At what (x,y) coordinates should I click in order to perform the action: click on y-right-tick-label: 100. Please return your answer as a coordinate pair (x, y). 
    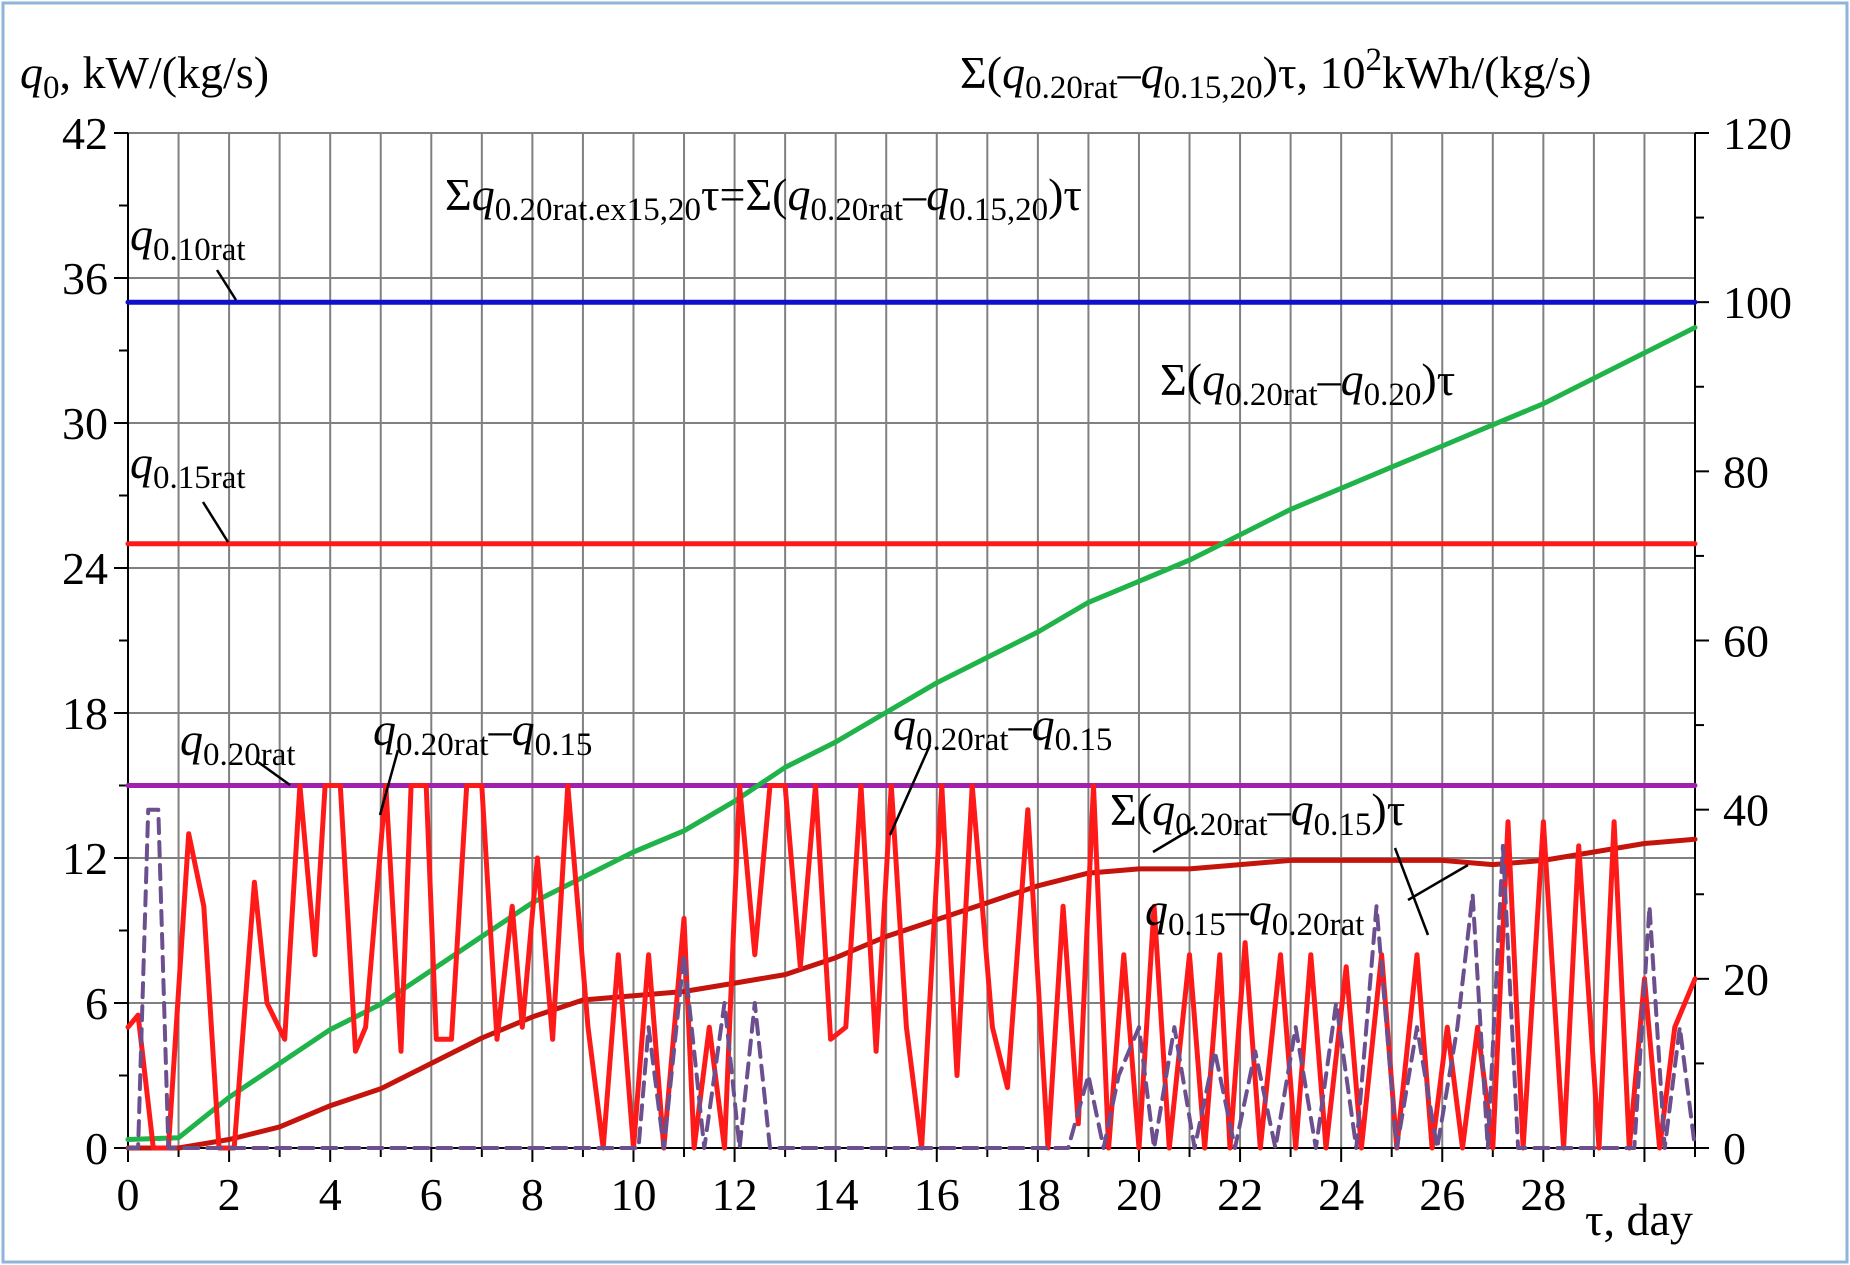
    Looking at the image, I should click on (1757, 302).